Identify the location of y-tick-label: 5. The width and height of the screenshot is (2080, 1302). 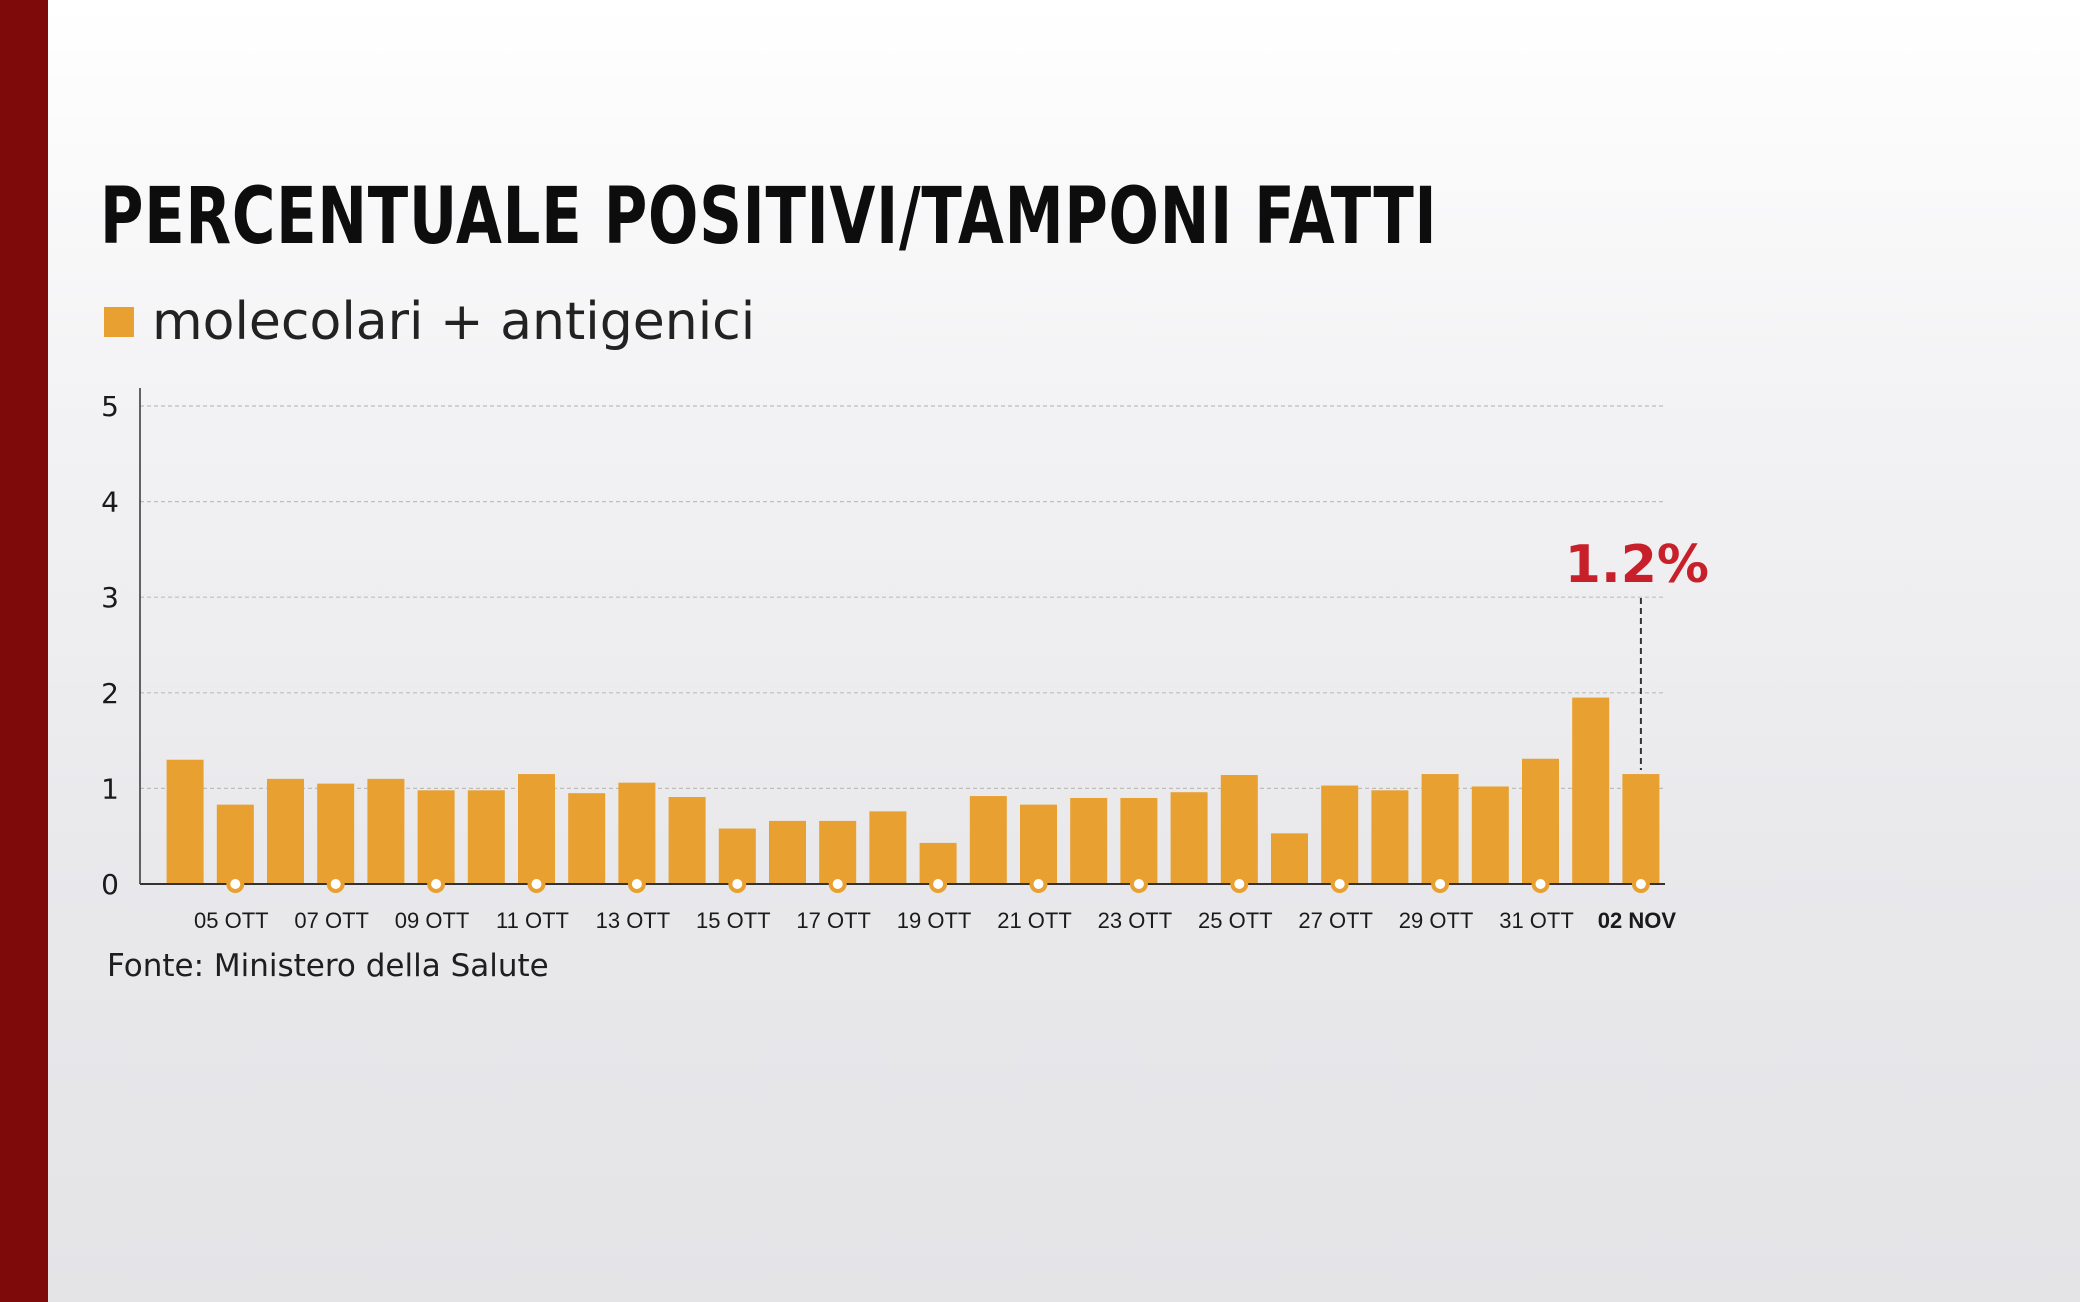
(110, 406).